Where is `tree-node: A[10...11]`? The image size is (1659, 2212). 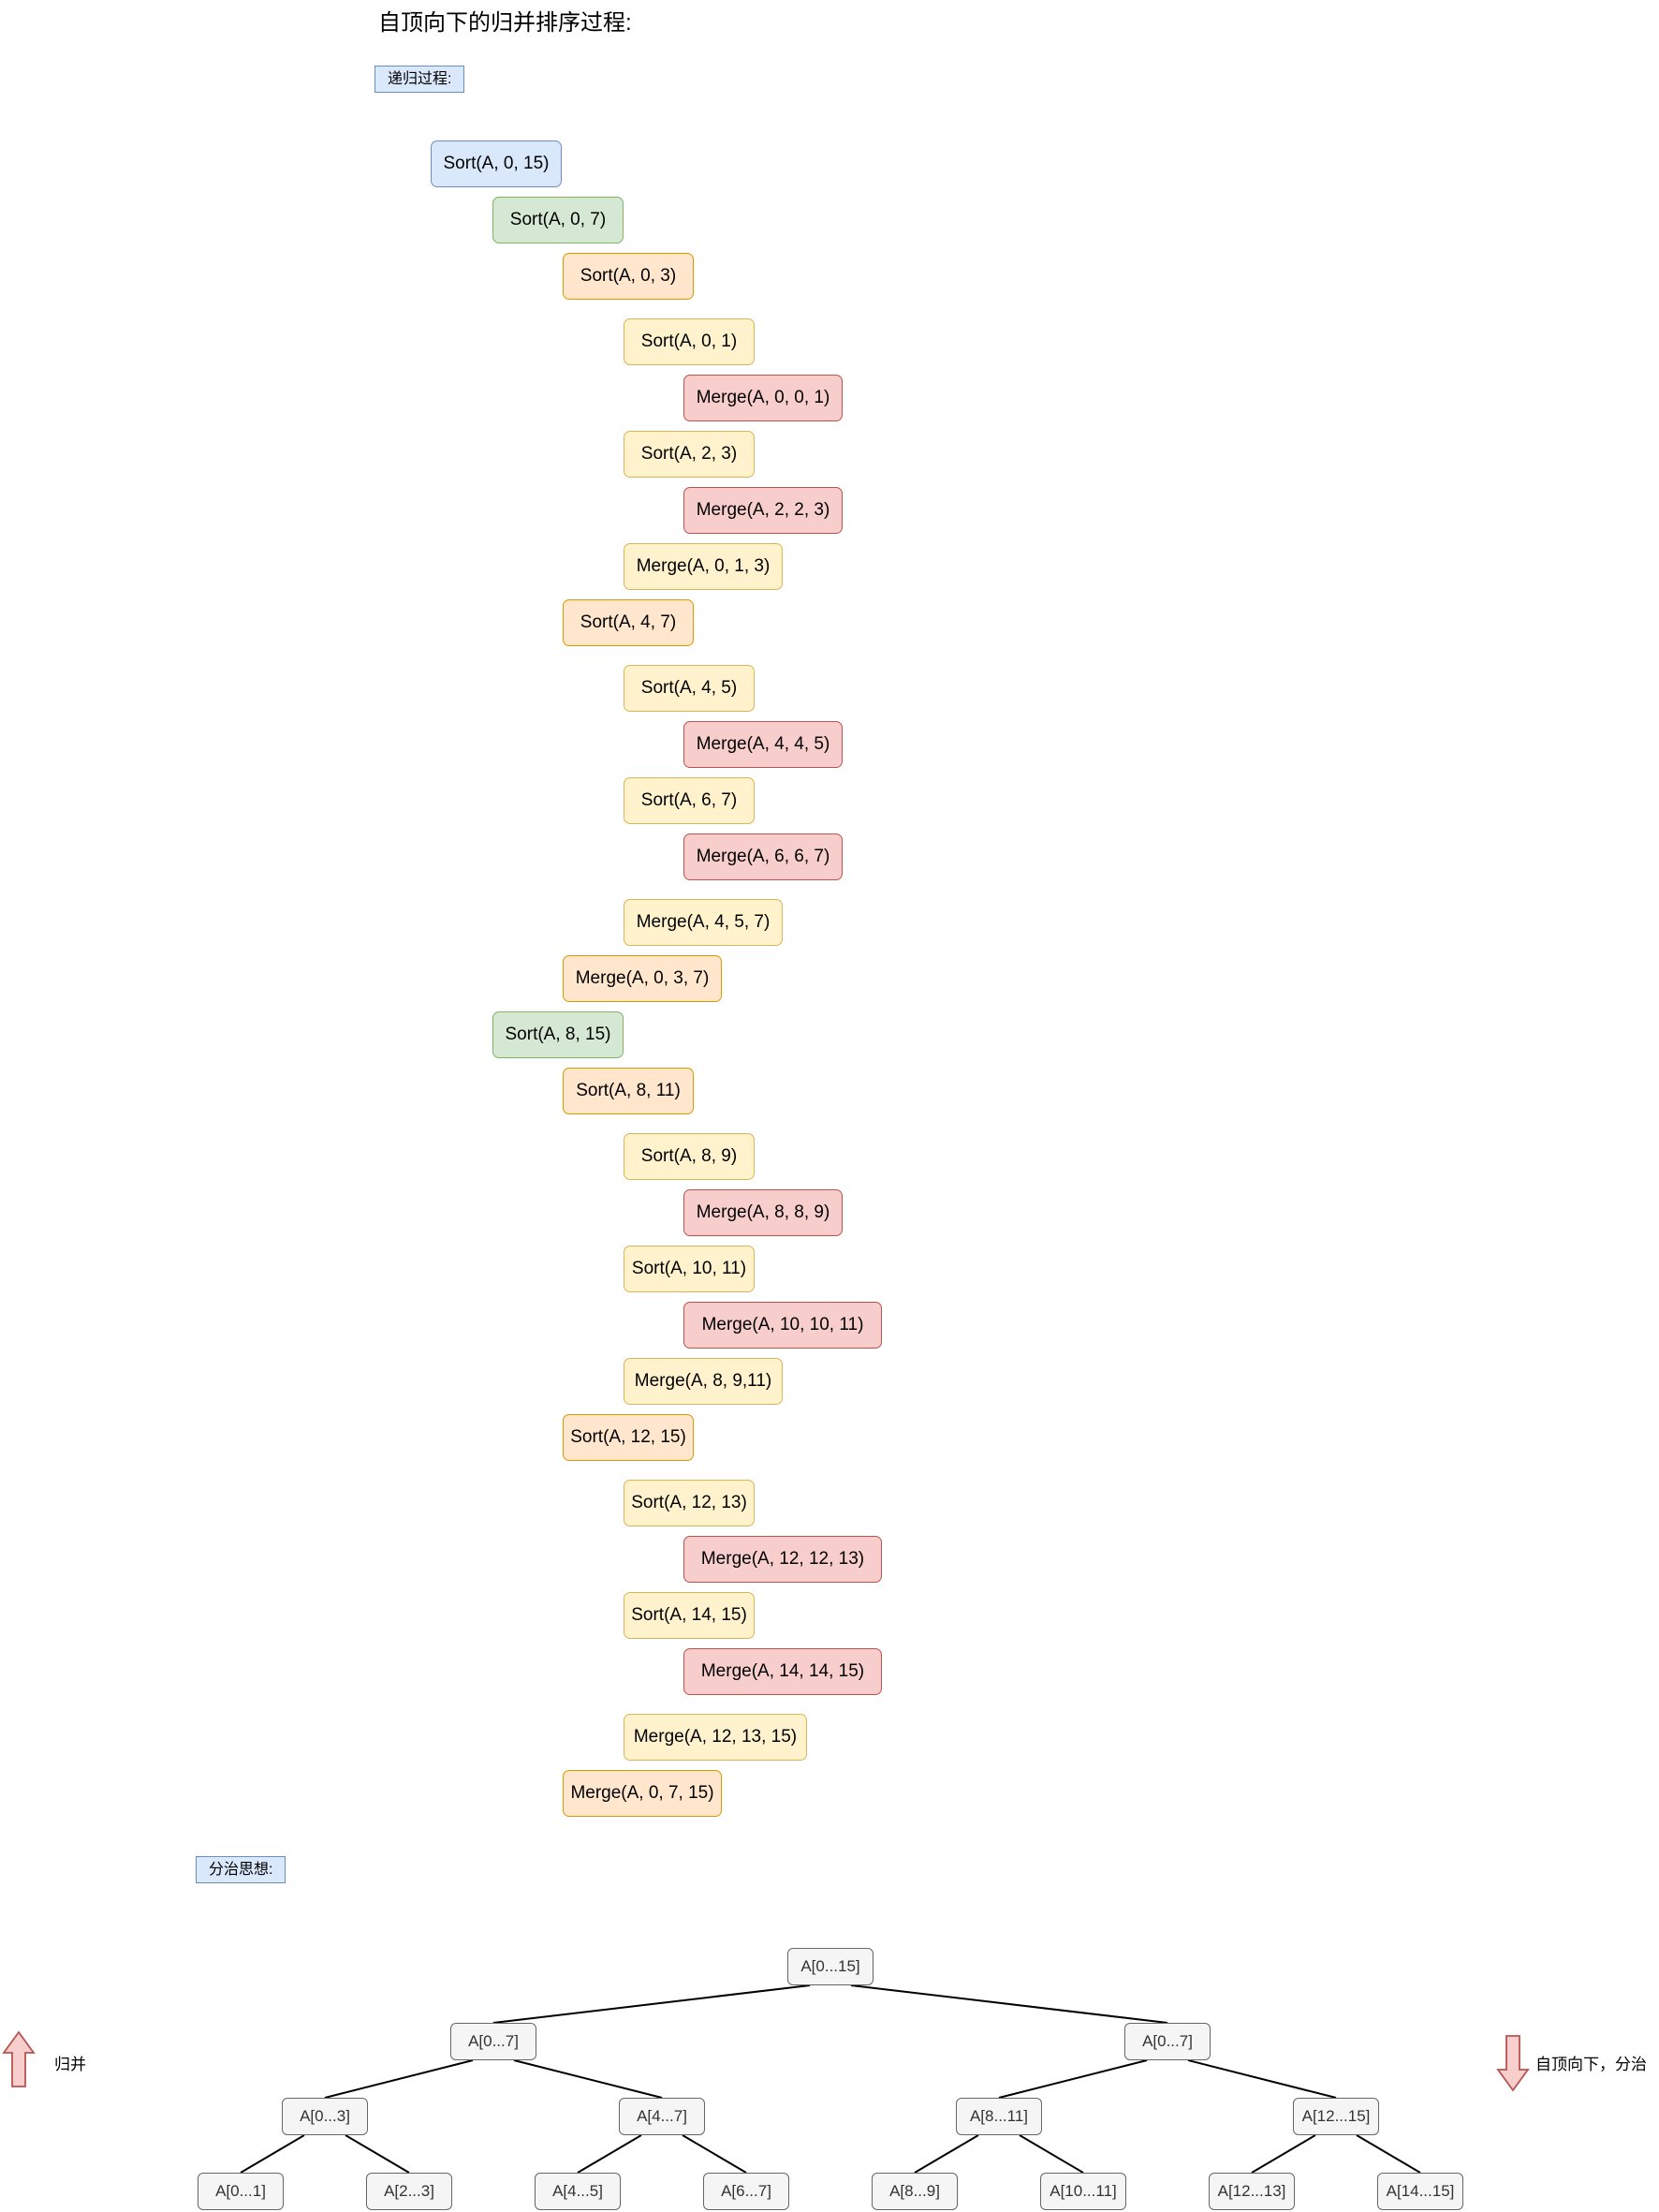 tree-node: A[10...11] is located at coordinates (1083, 2191).